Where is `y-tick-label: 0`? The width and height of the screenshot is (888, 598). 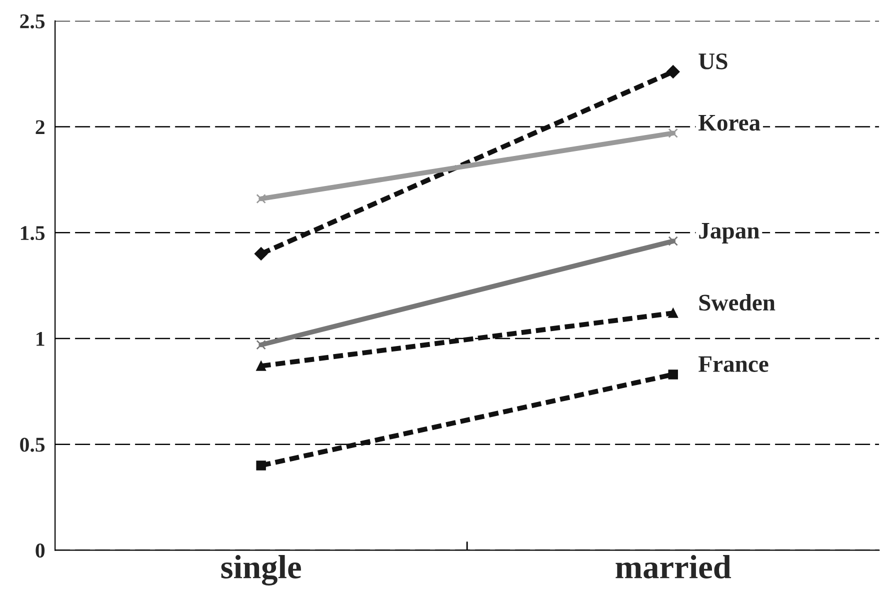
y-tick-label: 0 is located at coordinates (40, 551).